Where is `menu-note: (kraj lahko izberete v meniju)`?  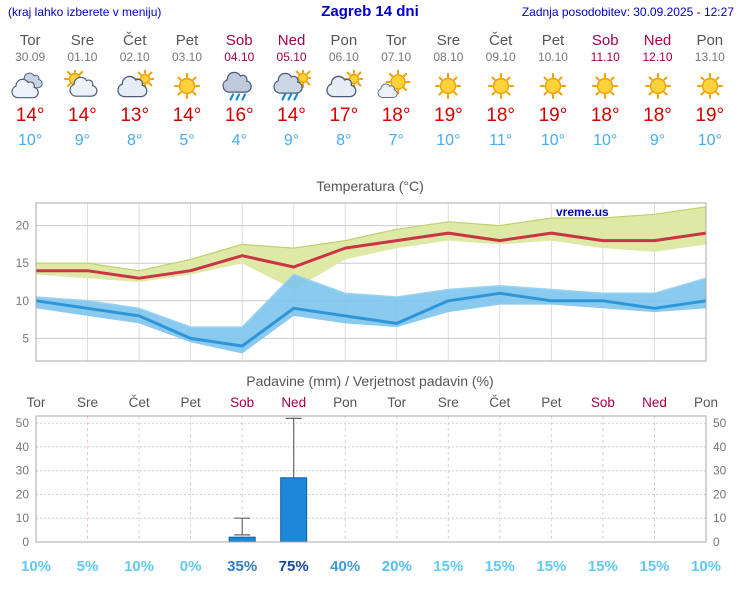
menu-note: (kraj lahko izberete v meniju) is located at coordinates (85, 12).